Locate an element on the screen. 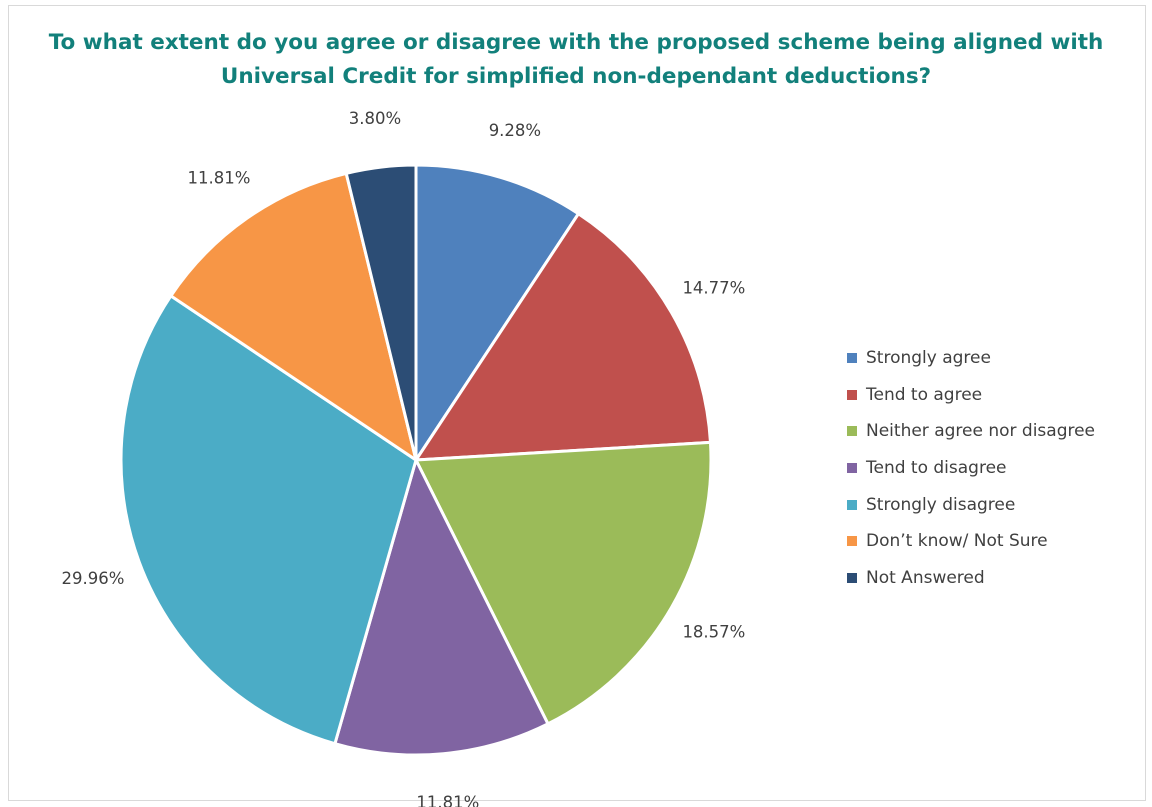 The image size is (1152, 807). legend-label: Not Answered is located at coordinates (925, 577).